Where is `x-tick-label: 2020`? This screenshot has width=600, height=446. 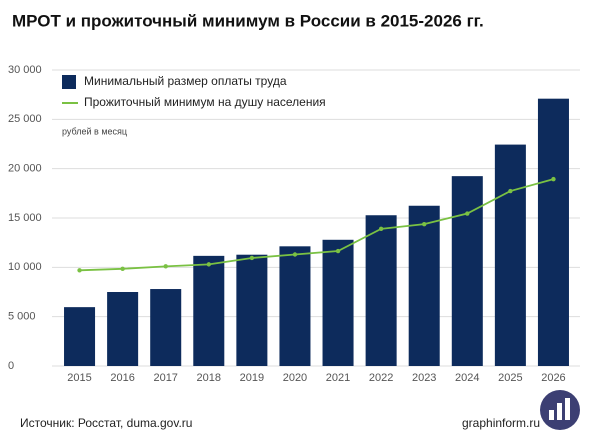 x-tick-label: 2020 is located at coordinates (295, 378).